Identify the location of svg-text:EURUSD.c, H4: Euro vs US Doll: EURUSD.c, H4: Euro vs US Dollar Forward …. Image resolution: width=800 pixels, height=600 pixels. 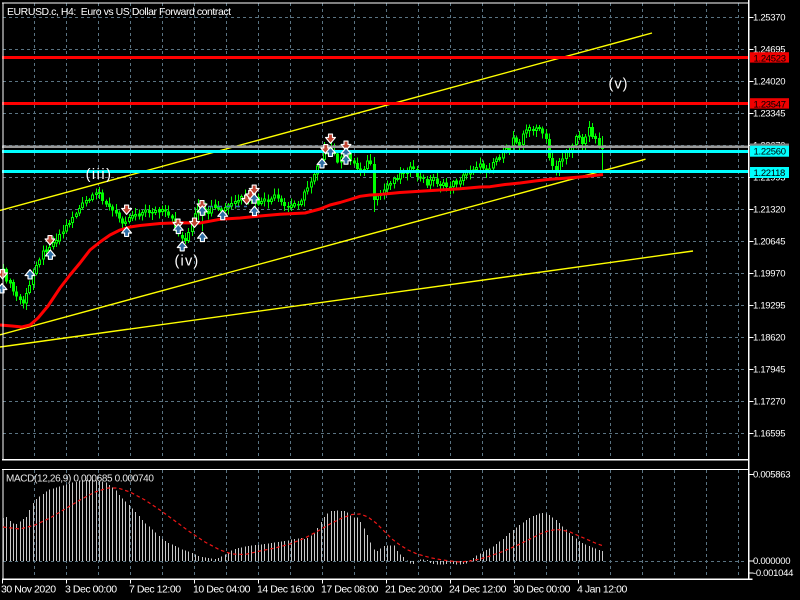
(119, 12).